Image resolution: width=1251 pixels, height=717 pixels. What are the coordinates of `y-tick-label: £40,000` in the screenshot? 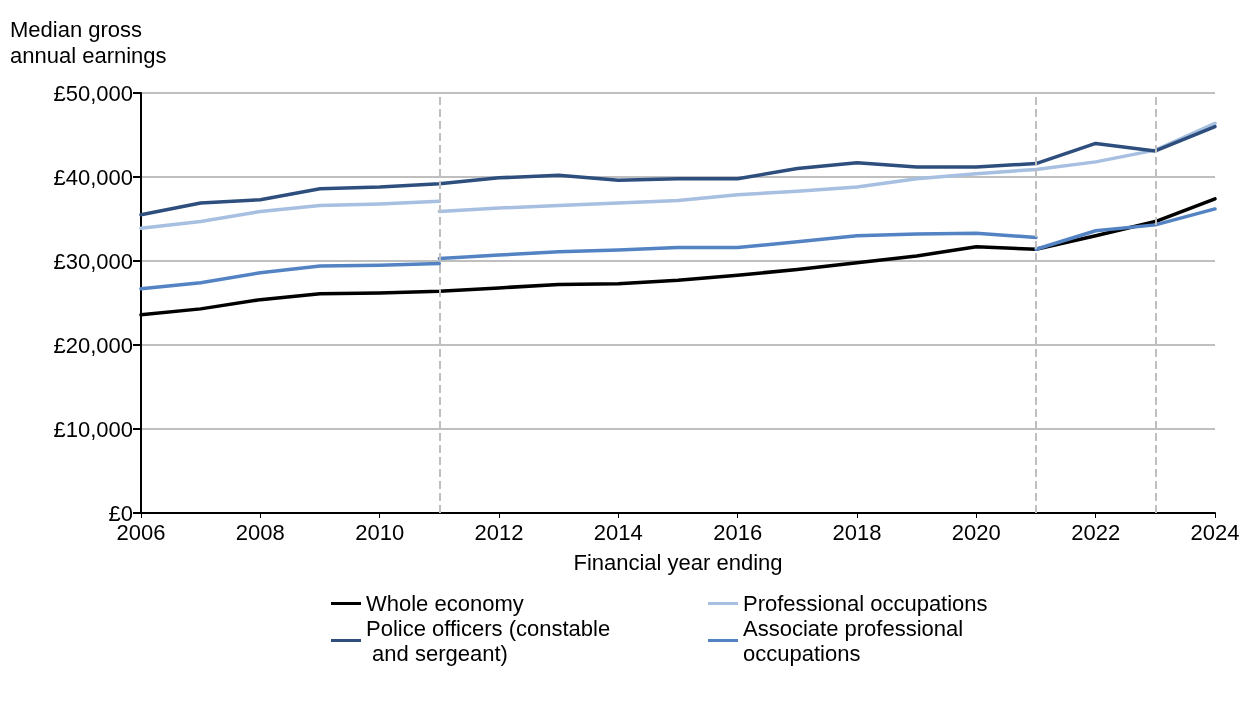 It's located at (93, 177).